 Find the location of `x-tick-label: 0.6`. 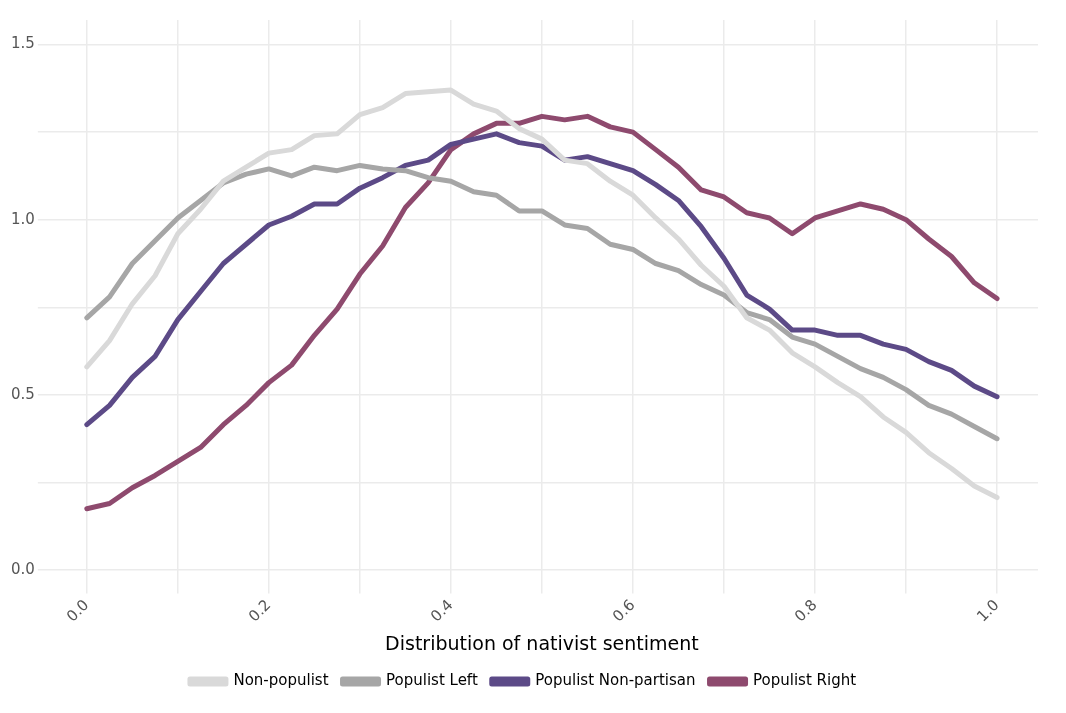

x-tick-label: 0.6 is located at coordinates (623, 610).